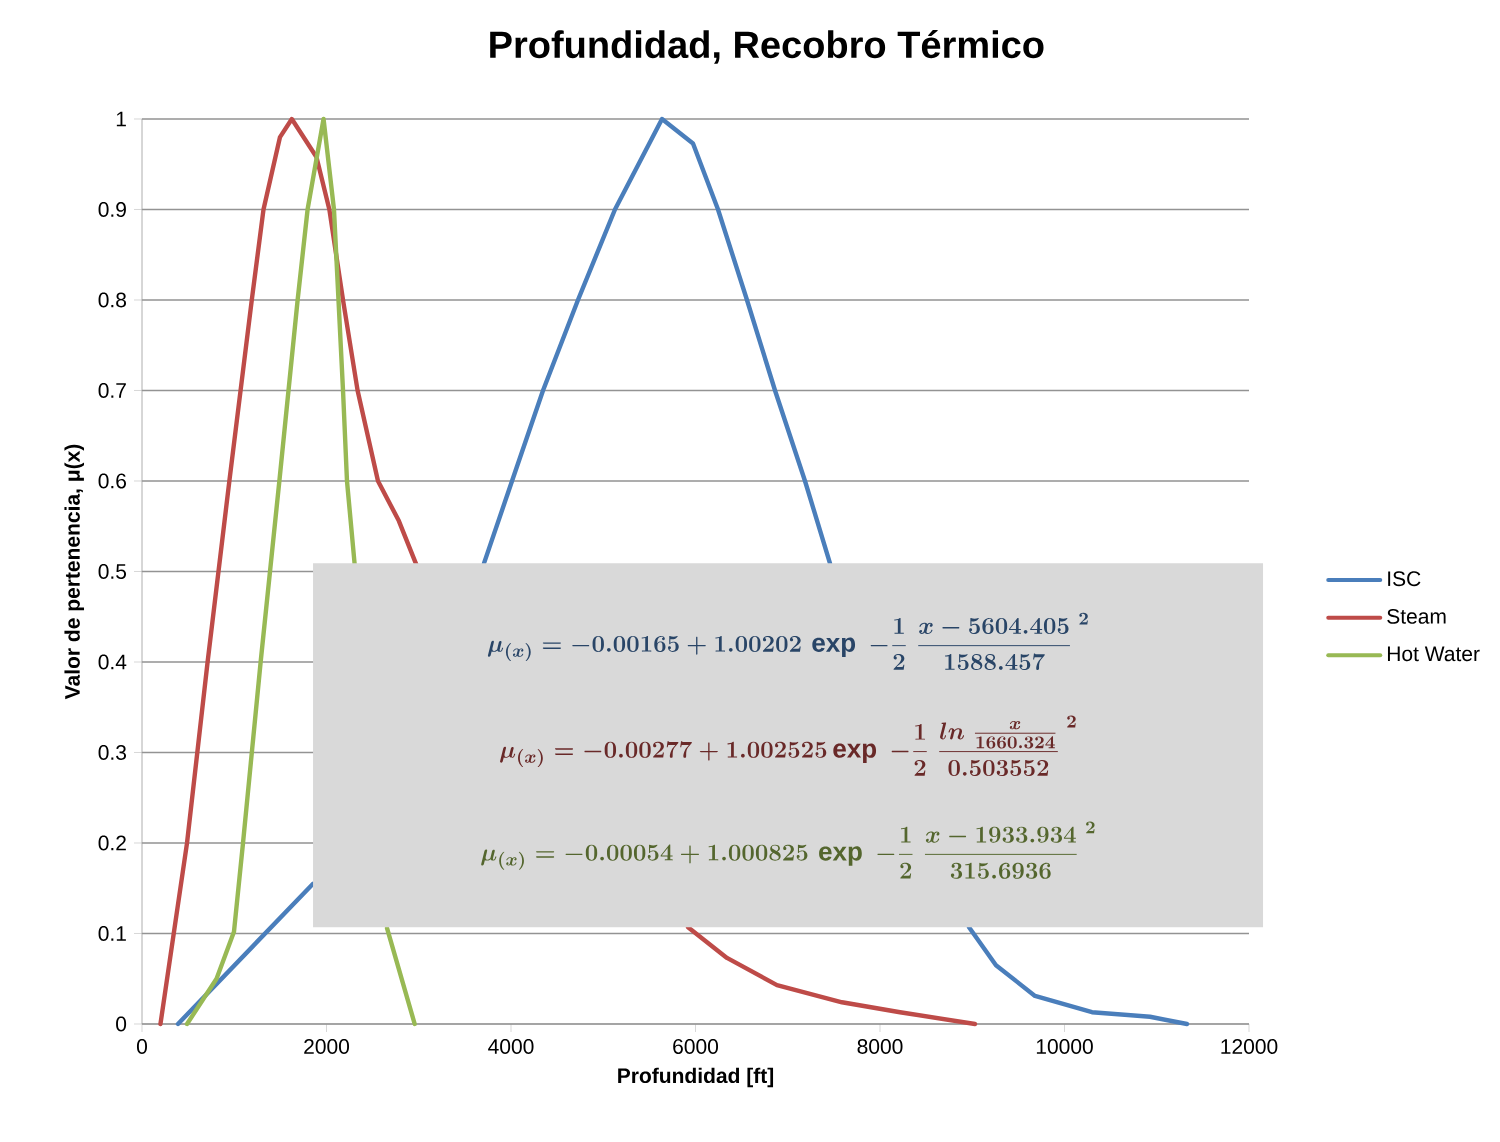 The image size is (1500, 1142). Describe the element at coordinates (112, 662) in the screenshot. I see `y-tick-label: 0.4` at that location.